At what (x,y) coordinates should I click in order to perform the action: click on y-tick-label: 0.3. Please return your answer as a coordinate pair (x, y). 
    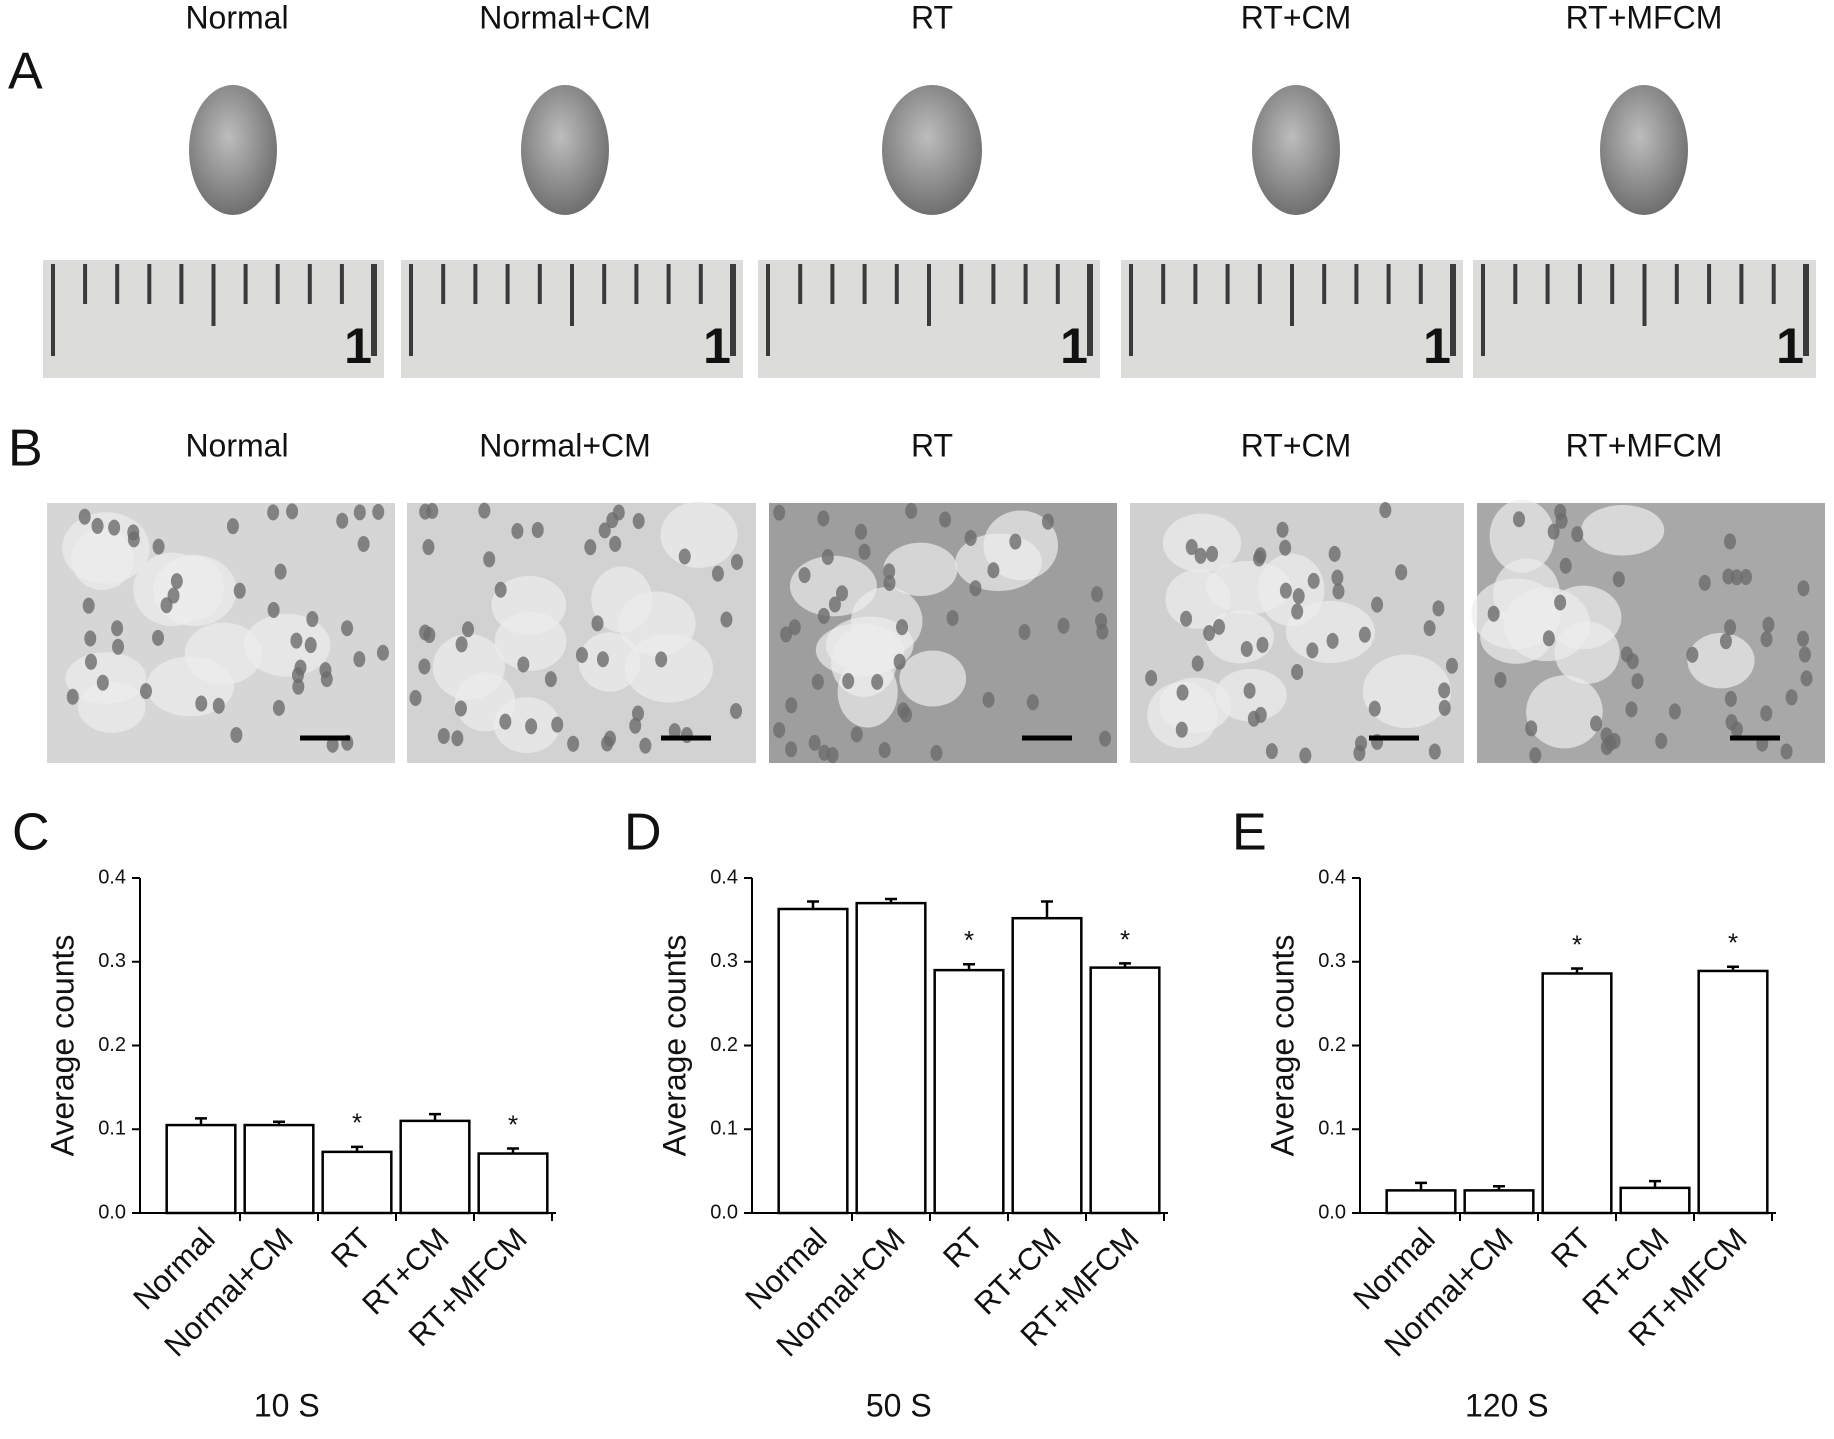
    Looking at the image, I should click on (724, 961).